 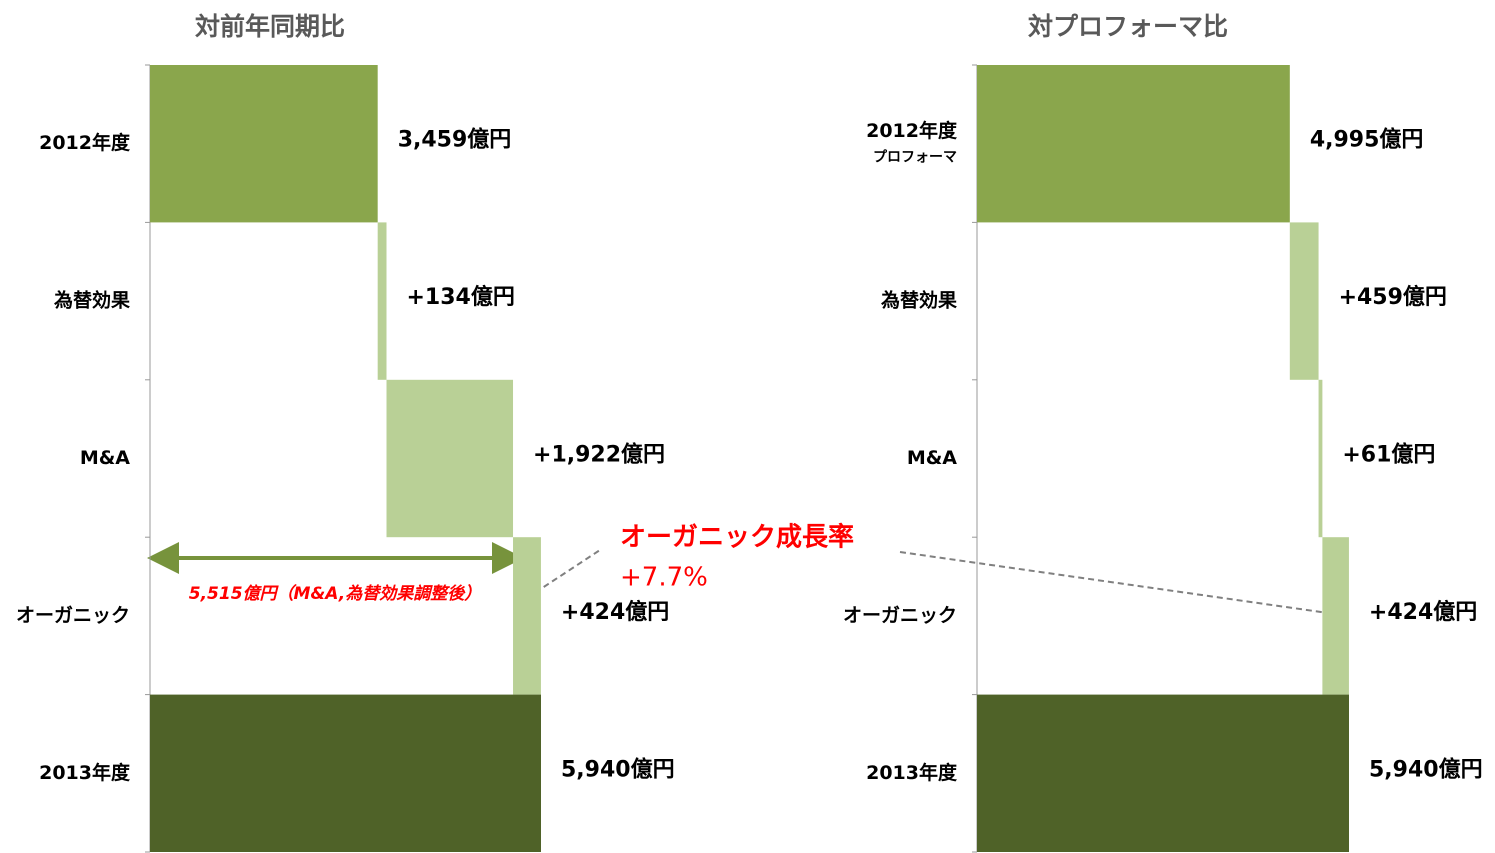 What do you see at coordinates (599, 455) in the screenshot?
I see `value-label: +1,922億円` at bounding box center [599, 455].